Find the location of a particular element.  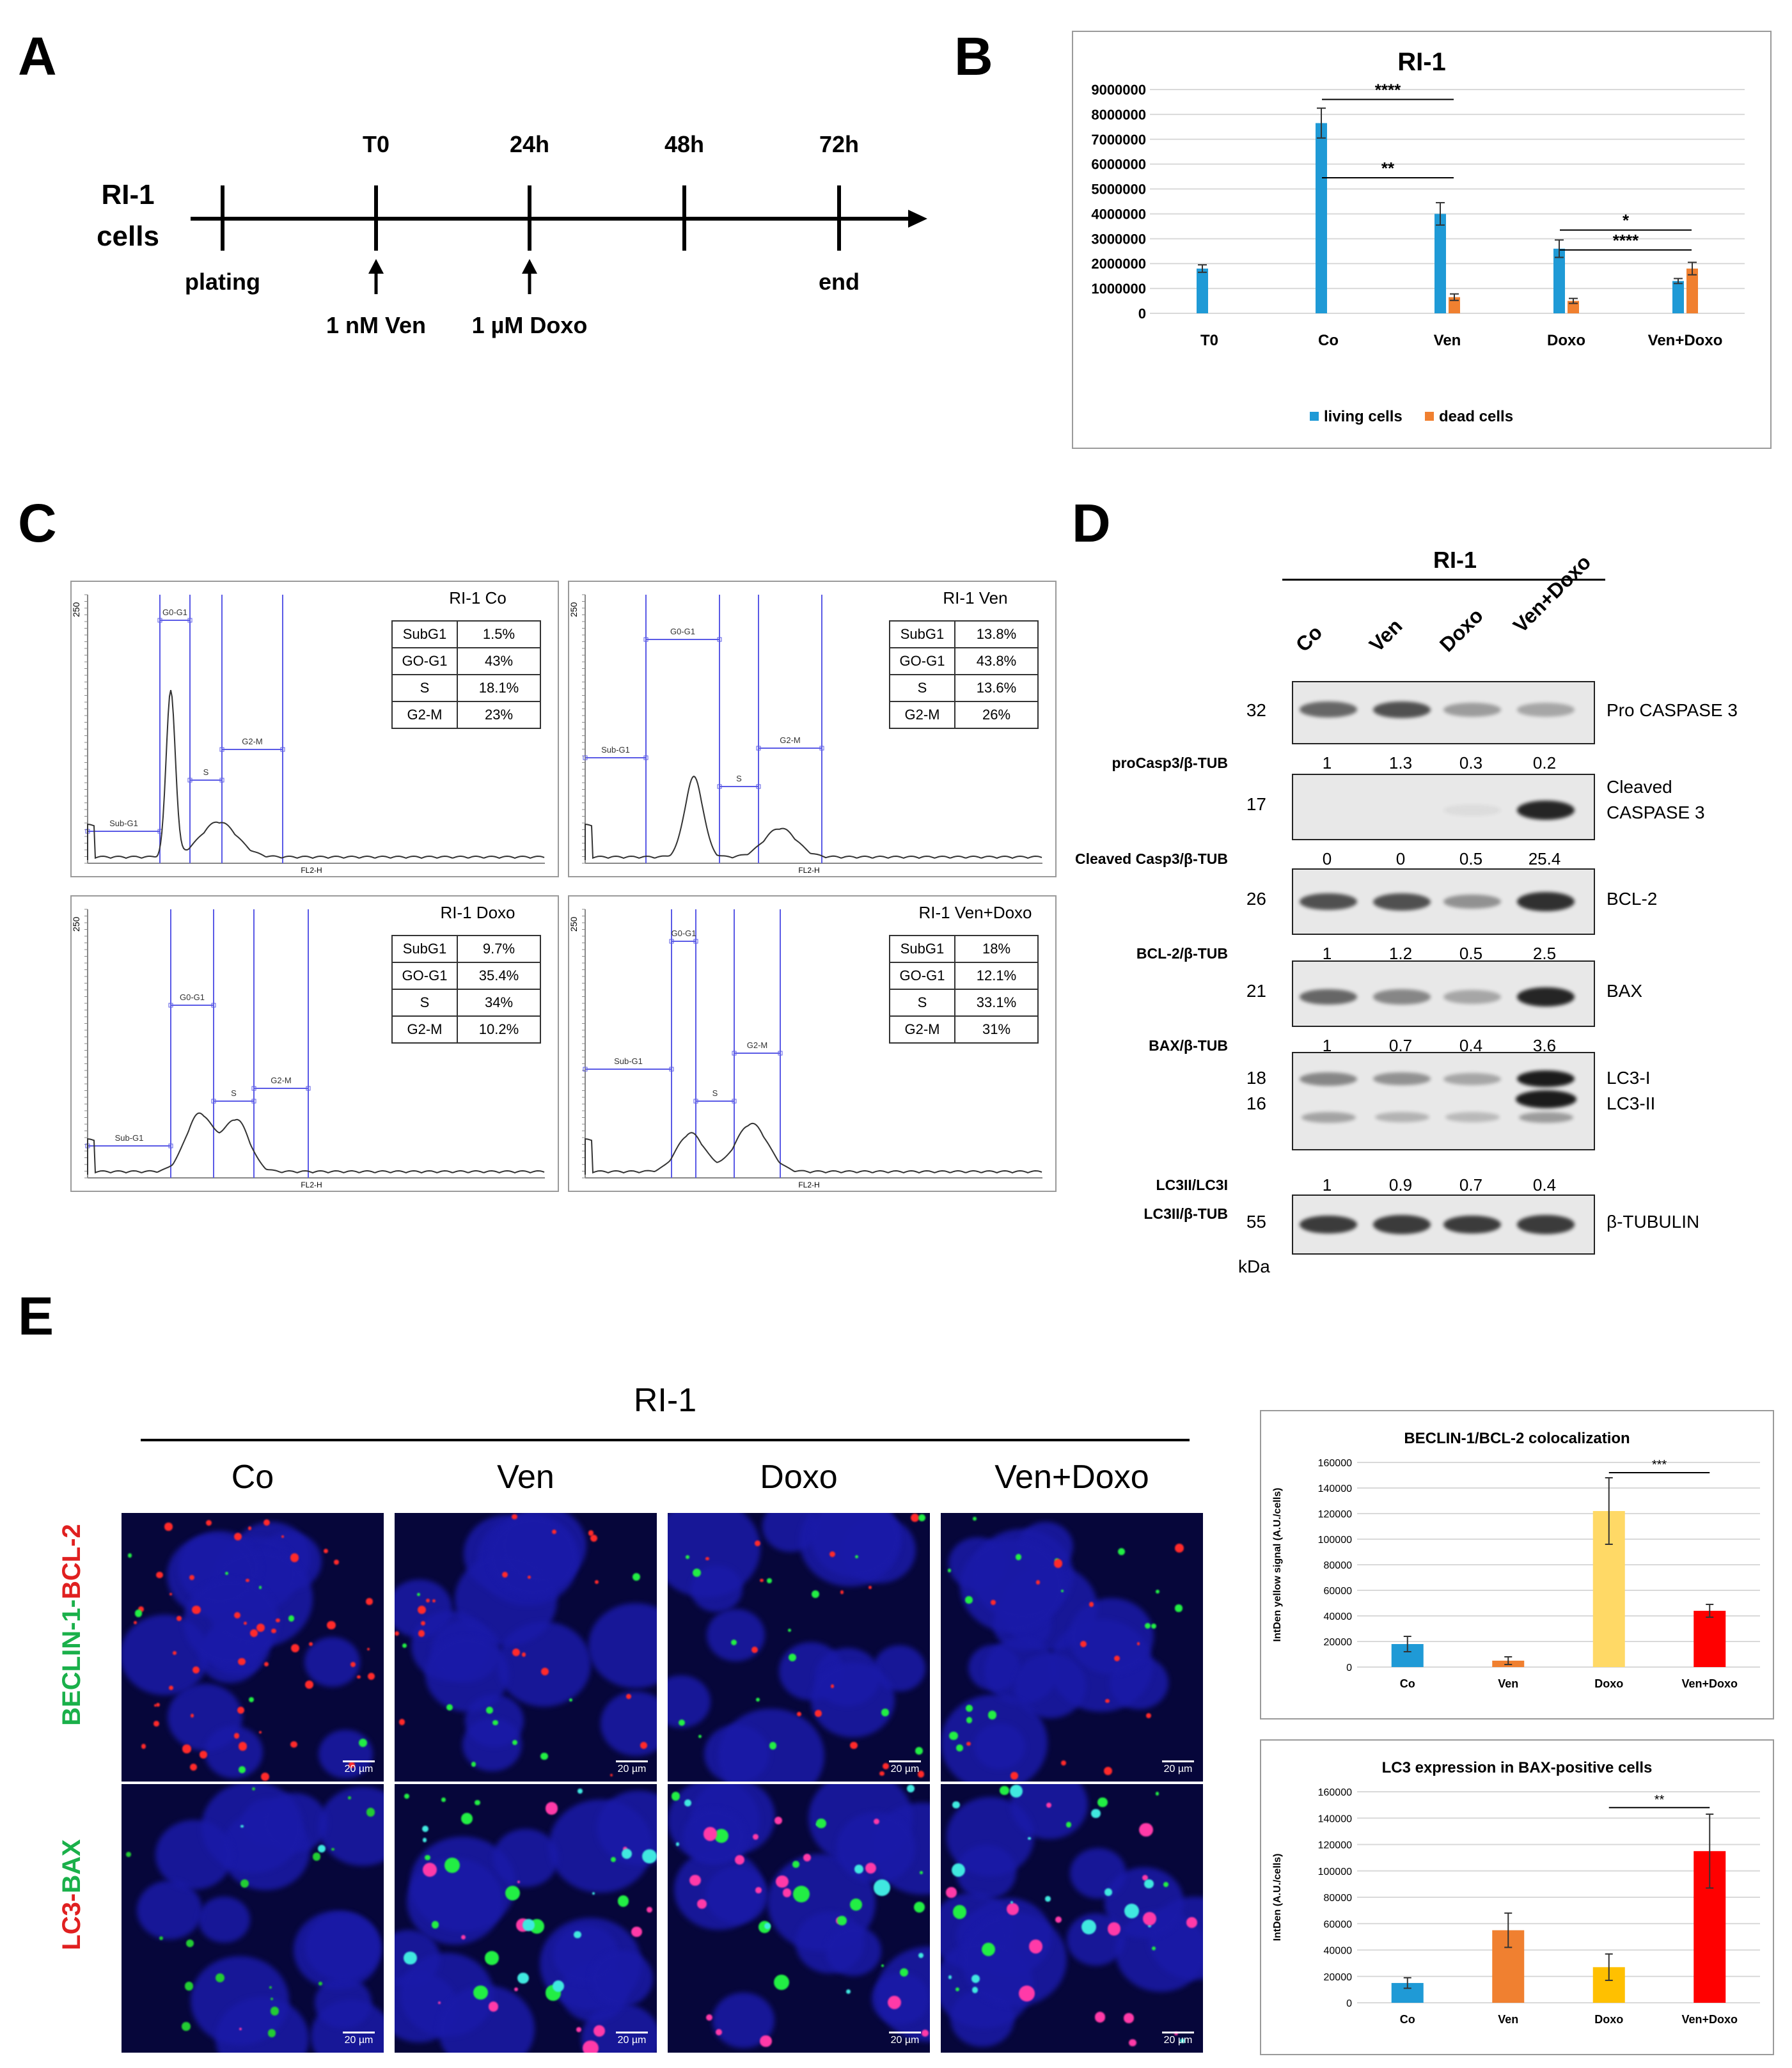

timeline-cellline-1: RI-1 is located at coordinates (128, 194).